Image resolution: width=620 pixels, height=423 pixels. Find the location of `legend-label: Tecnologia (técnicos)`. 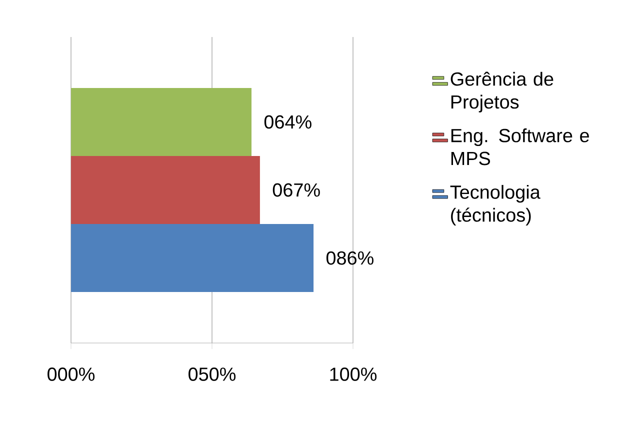

legend-label: Tecnologia (técnicos) is located at coordinates (495, 205).